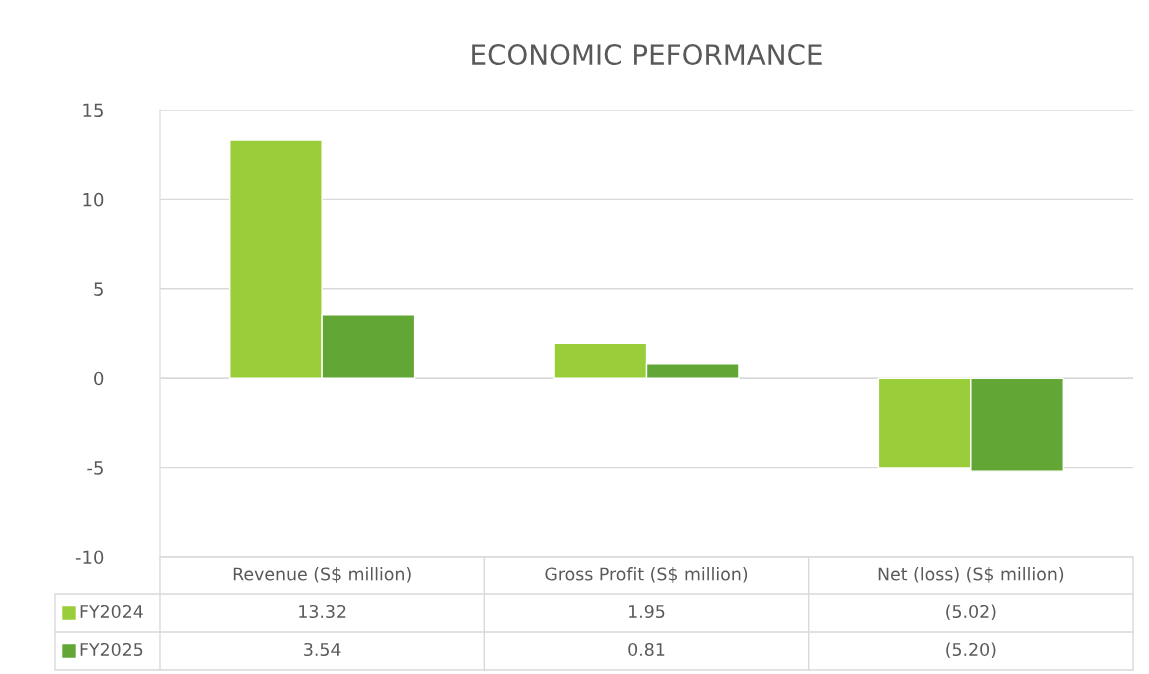 Image resolution: width=1149 pixels, height=674 pixels. What do you see at coordinates (89, 557) in the screenshot?
I see `y-tick-label: -10` at bounding box center [89, 557].